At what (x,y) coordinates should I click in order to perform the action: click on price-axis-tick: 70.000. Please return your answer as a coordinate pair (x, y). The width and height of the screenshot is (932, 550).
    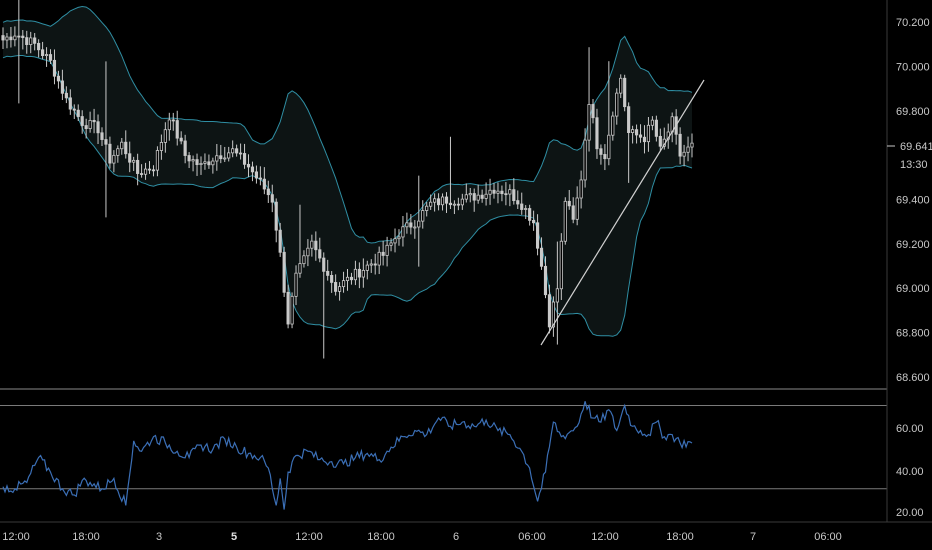
    Looking at the image, I should click on (913, 68).